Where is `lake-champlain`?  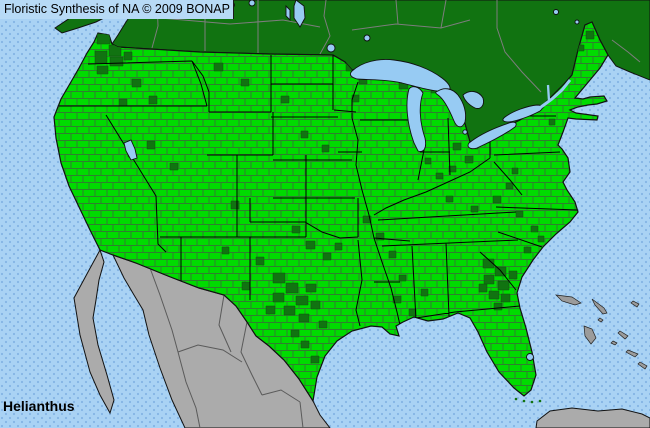 lake-champlain is located at coordinates (548, 93).